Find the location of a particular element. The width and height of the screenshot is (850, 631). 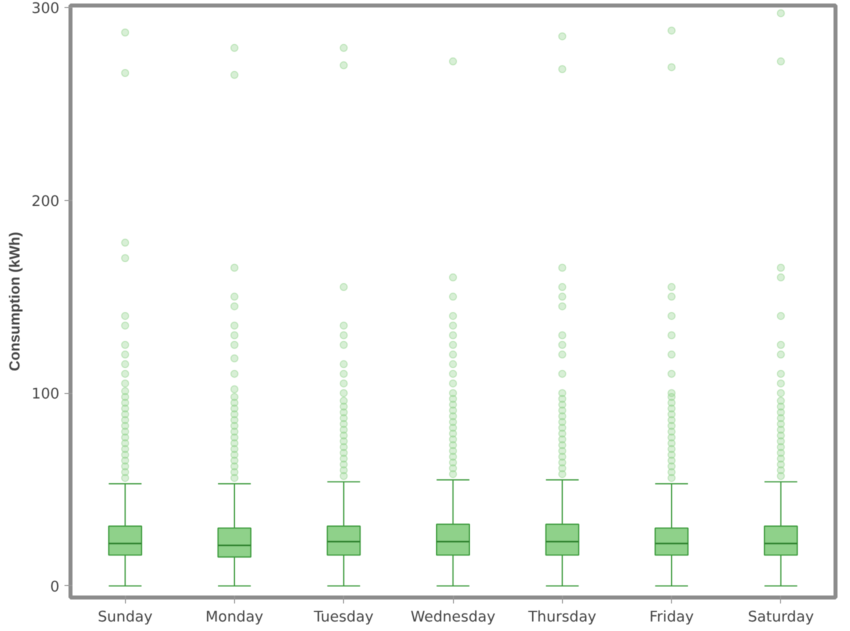

x-tick-label: Saturday is located at coordinates (781, 617).